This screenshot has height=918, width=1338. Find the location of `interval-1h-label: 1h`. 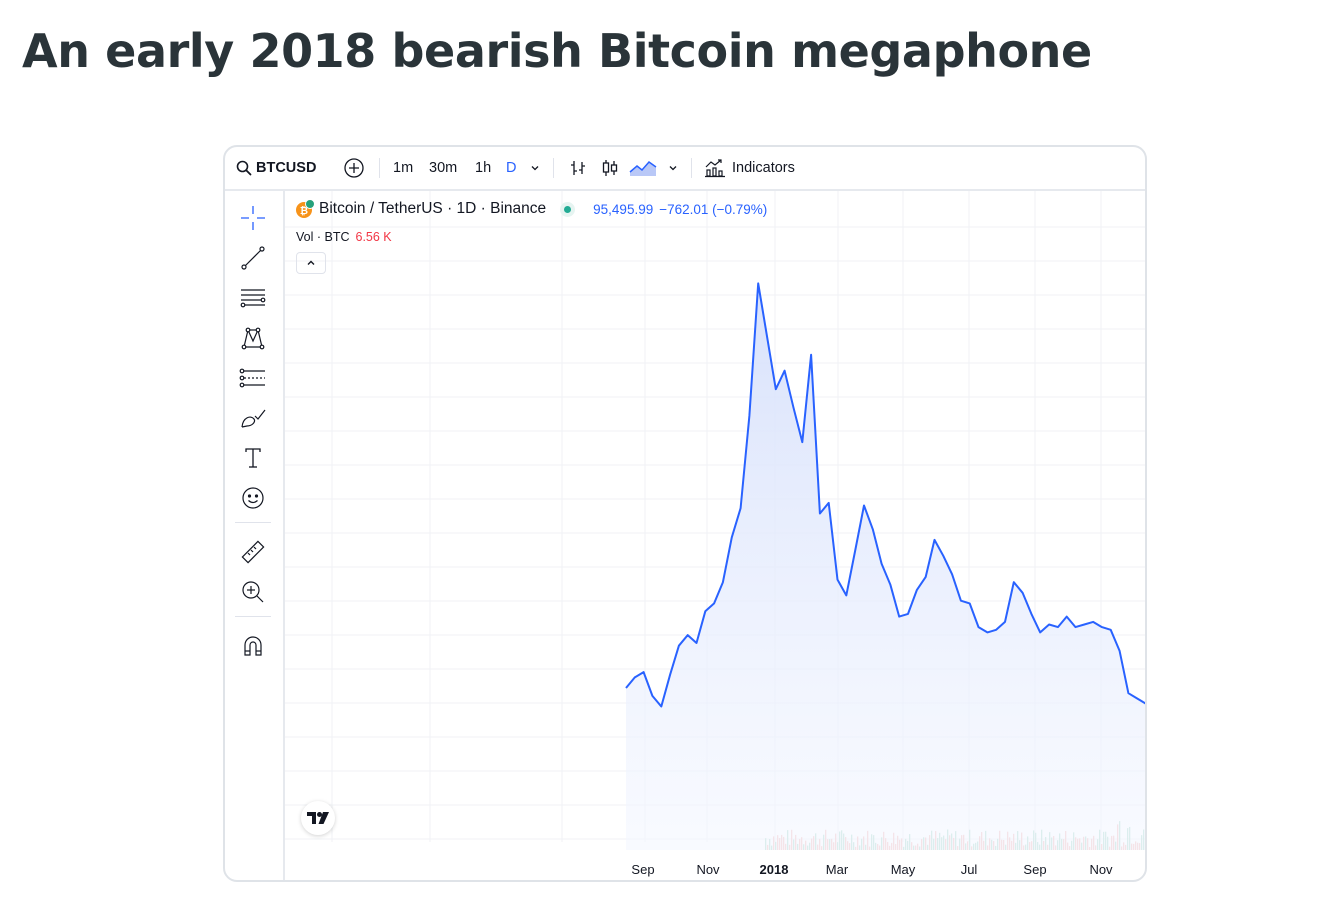

interval-1h-label: 1h is located at coordinates (483, 168).